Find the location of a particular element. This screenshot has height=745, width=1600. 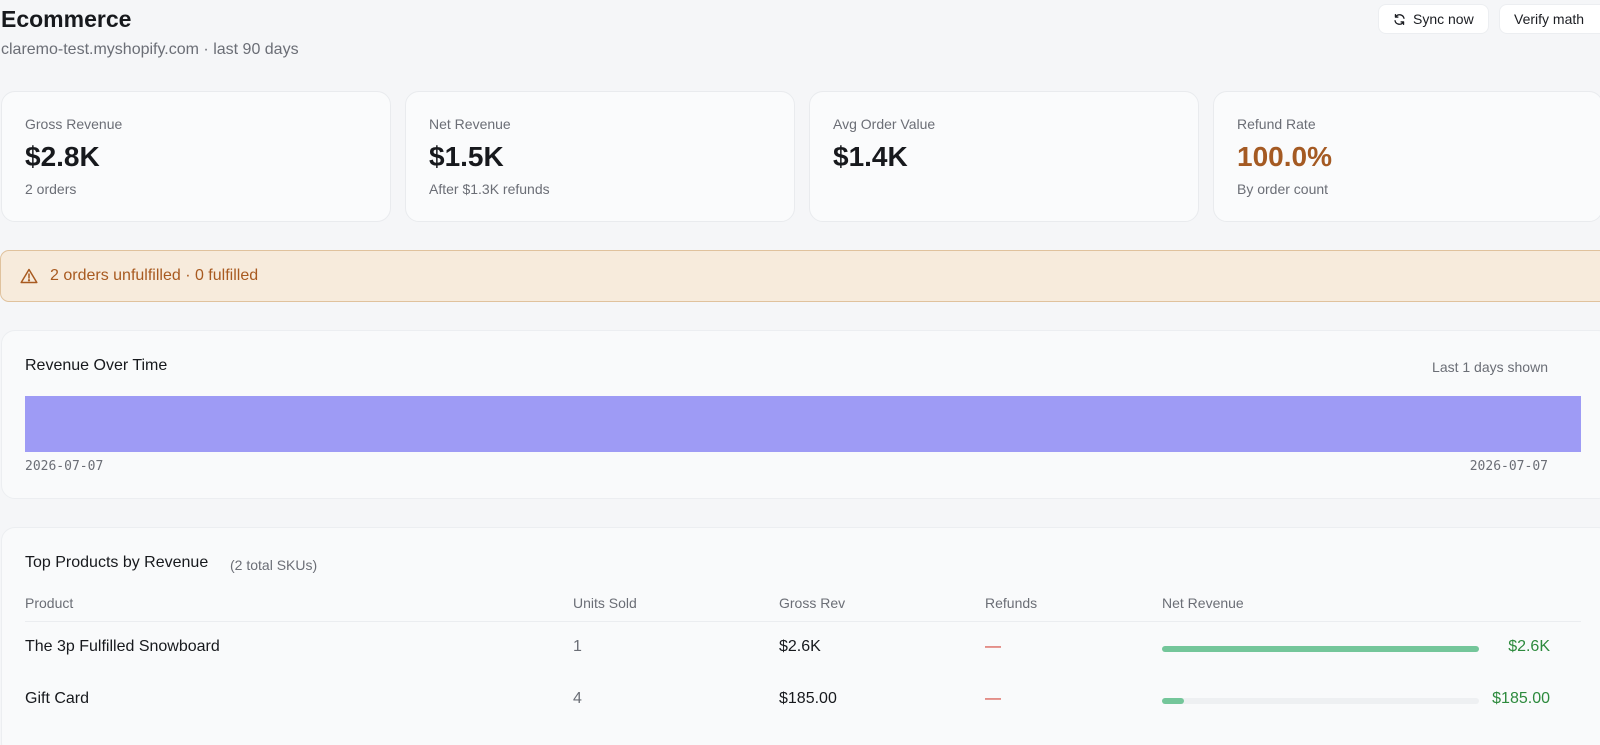

panel-title: Top Products by Revenue is located at coordinates (117, 562).